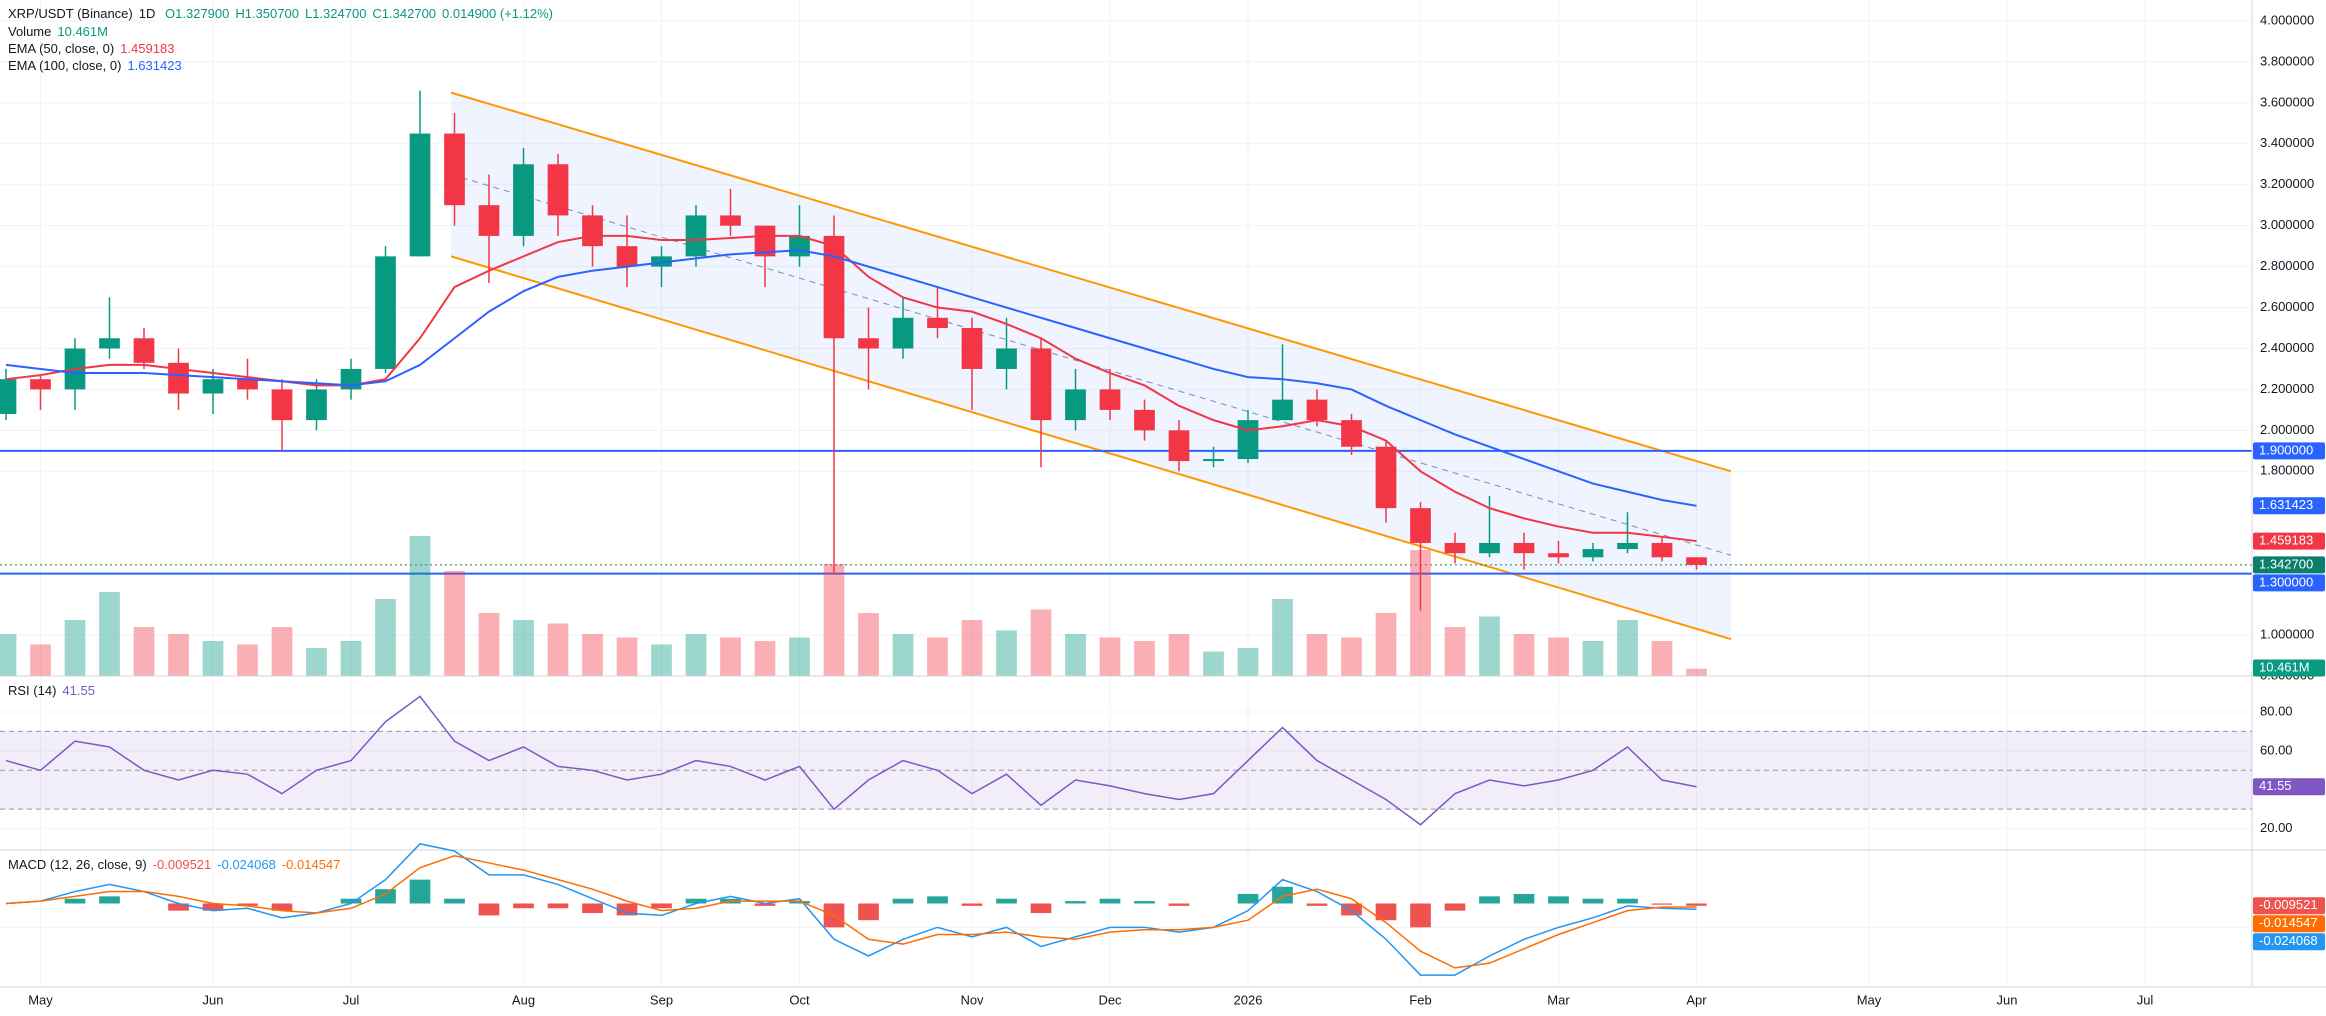 The width and height of the screenshot is (2326, 1016). What do you see at coordinates (2276, 710) in the screenshot?
I see `y-tick-label: 80.00` at bounding box center [2276, 710].